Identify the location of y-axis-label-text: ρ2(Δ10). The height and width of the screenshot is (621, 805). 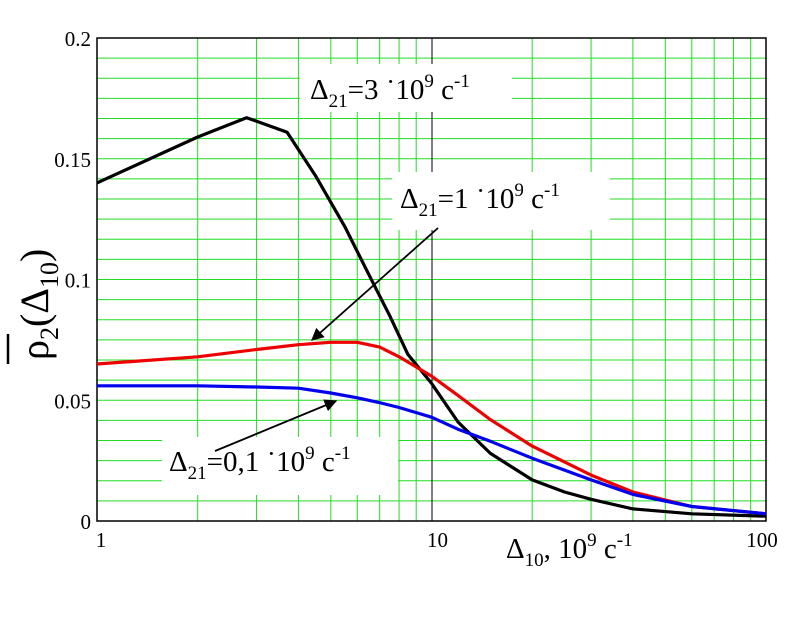
(38, 304).